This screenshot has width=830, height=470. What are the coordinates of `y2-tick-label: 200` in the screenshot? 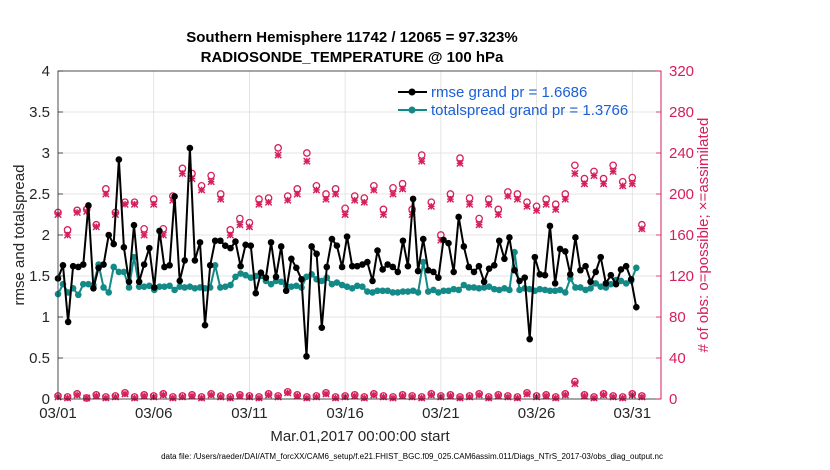 It's located at (681, 194).